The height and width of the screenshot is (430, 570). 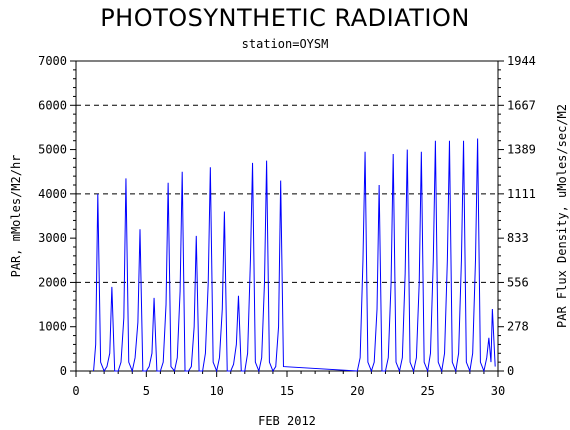 What do you see at coordinates (146, 391) in the screenshot?
I see `x-tick-label: 5` at bounding box center [146, 391].